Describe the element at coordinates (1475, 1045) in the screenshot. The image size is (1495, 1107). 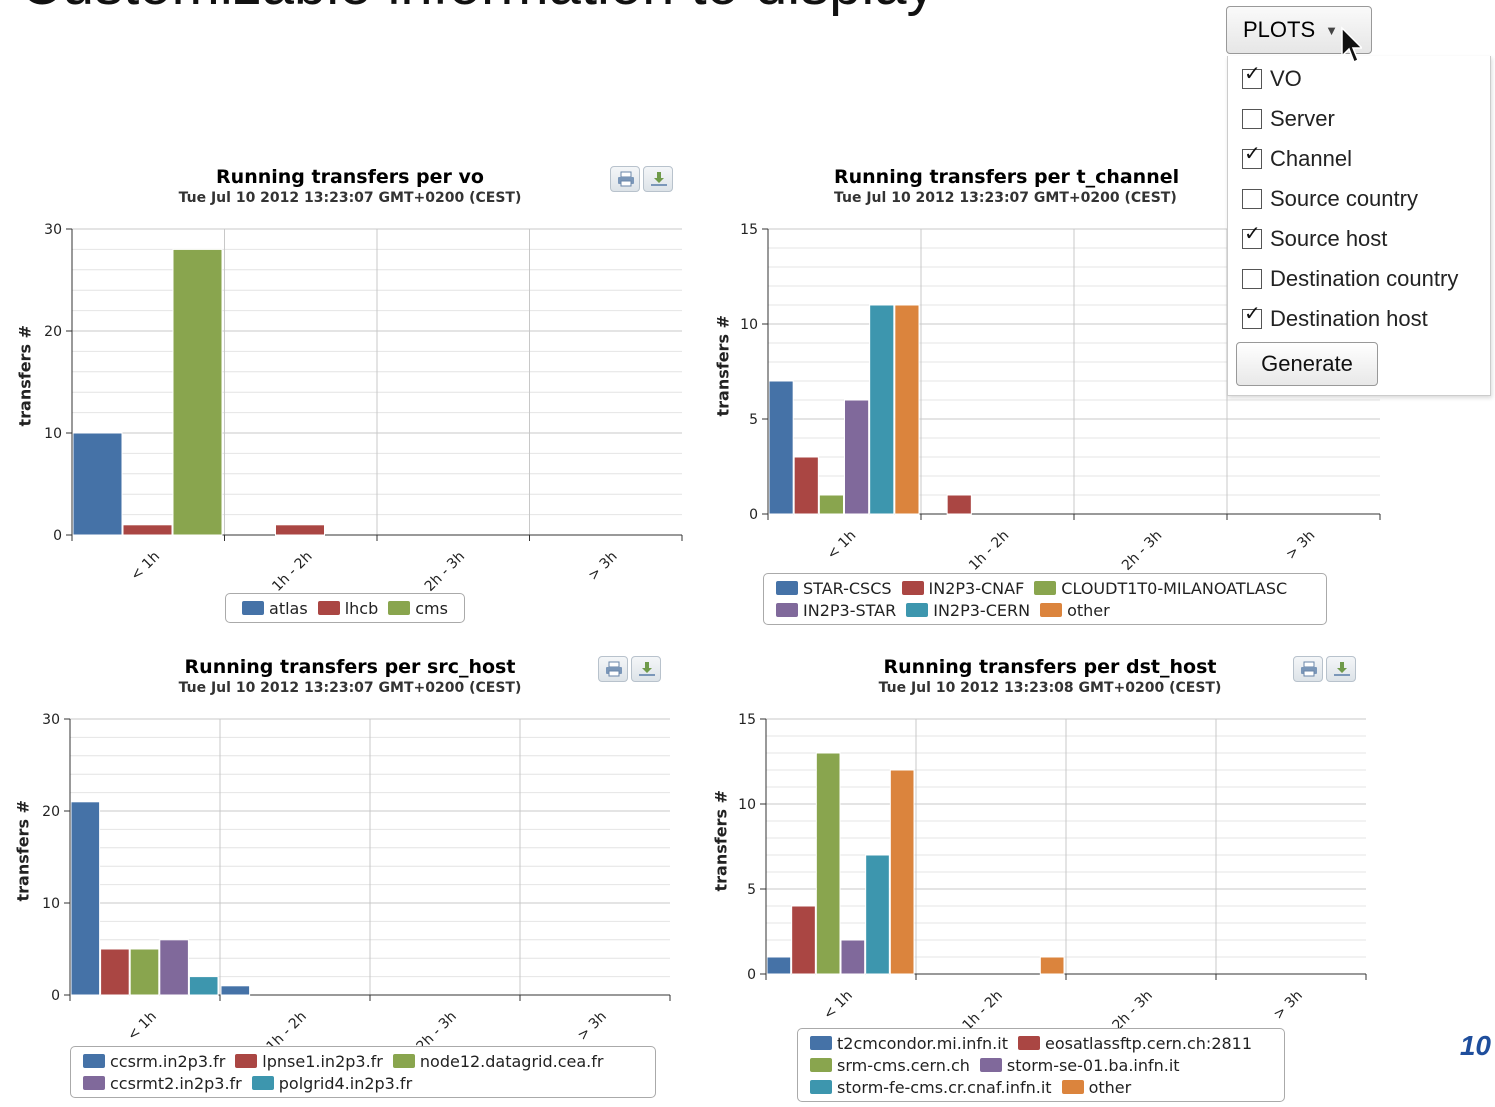
I see `page-number: 10` at that location.